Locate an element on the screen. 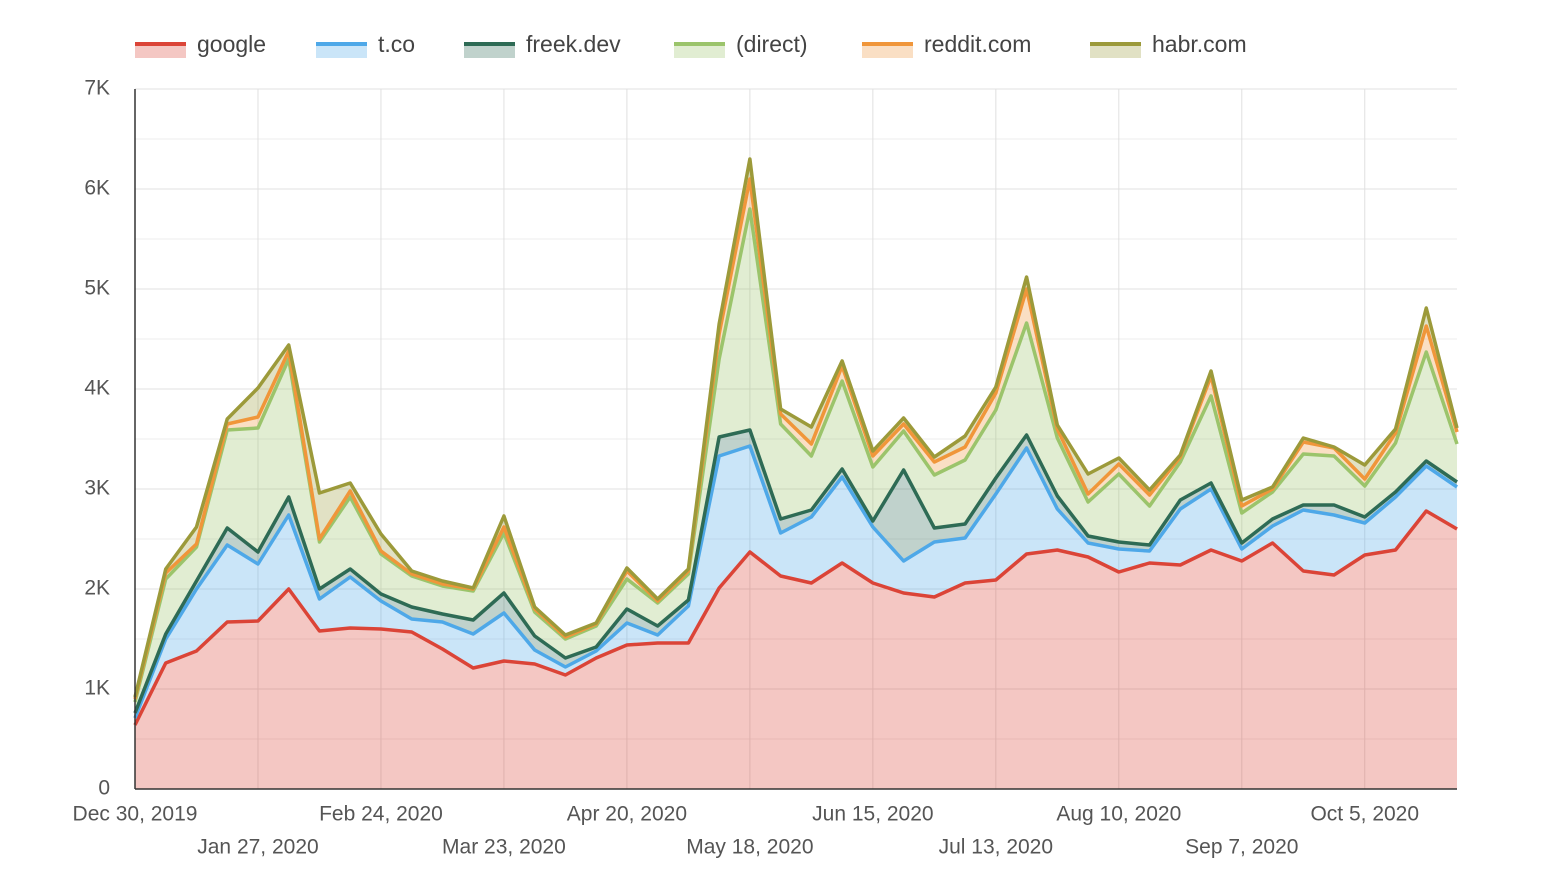  legend-label: reddit.com is located at coordinates (977, 44).